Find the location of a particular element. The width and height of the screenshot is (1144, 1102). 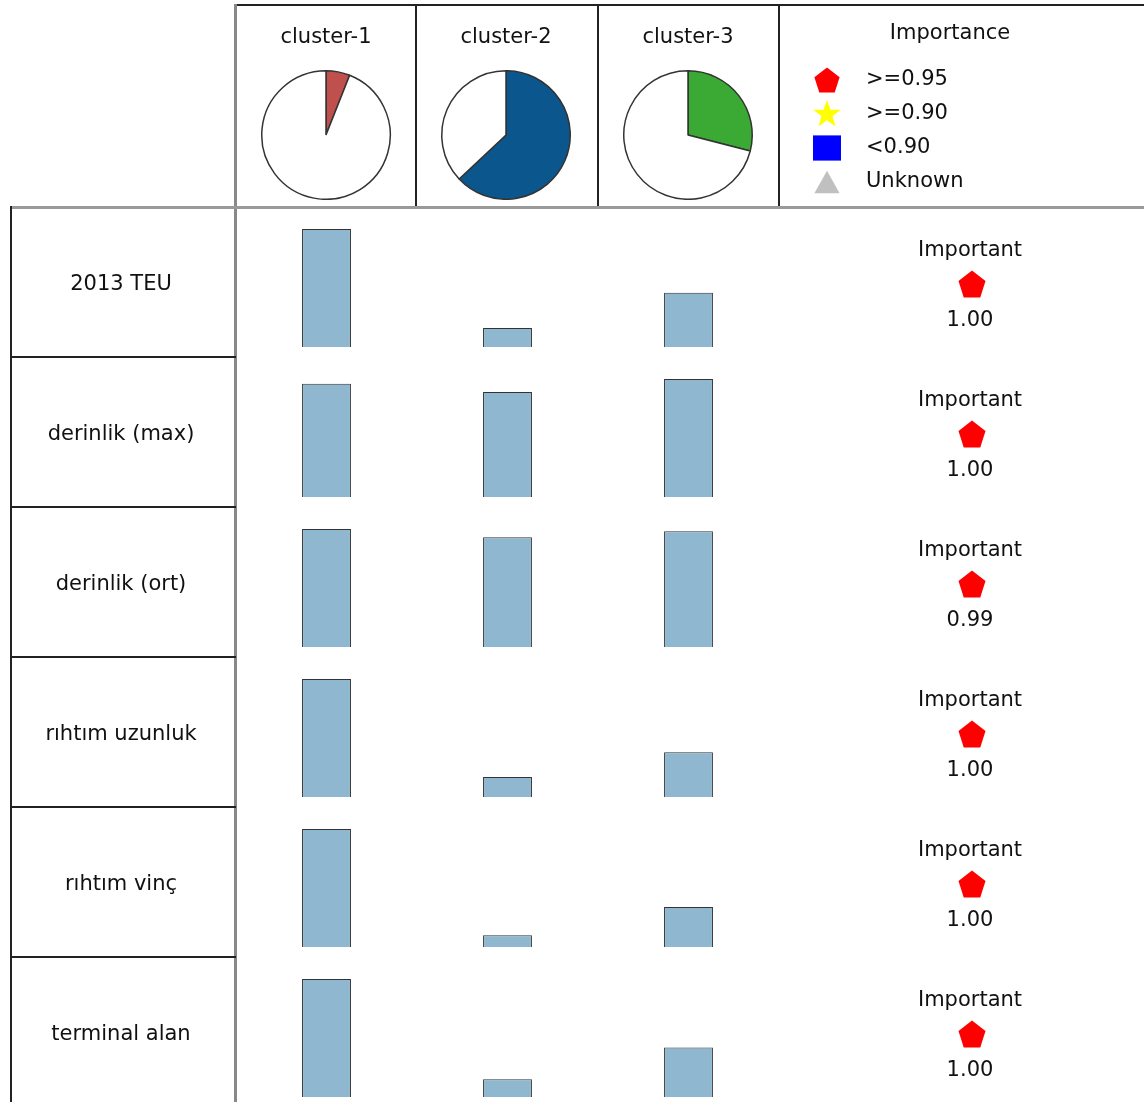

text: Importance is located at coordinates (950, 32).